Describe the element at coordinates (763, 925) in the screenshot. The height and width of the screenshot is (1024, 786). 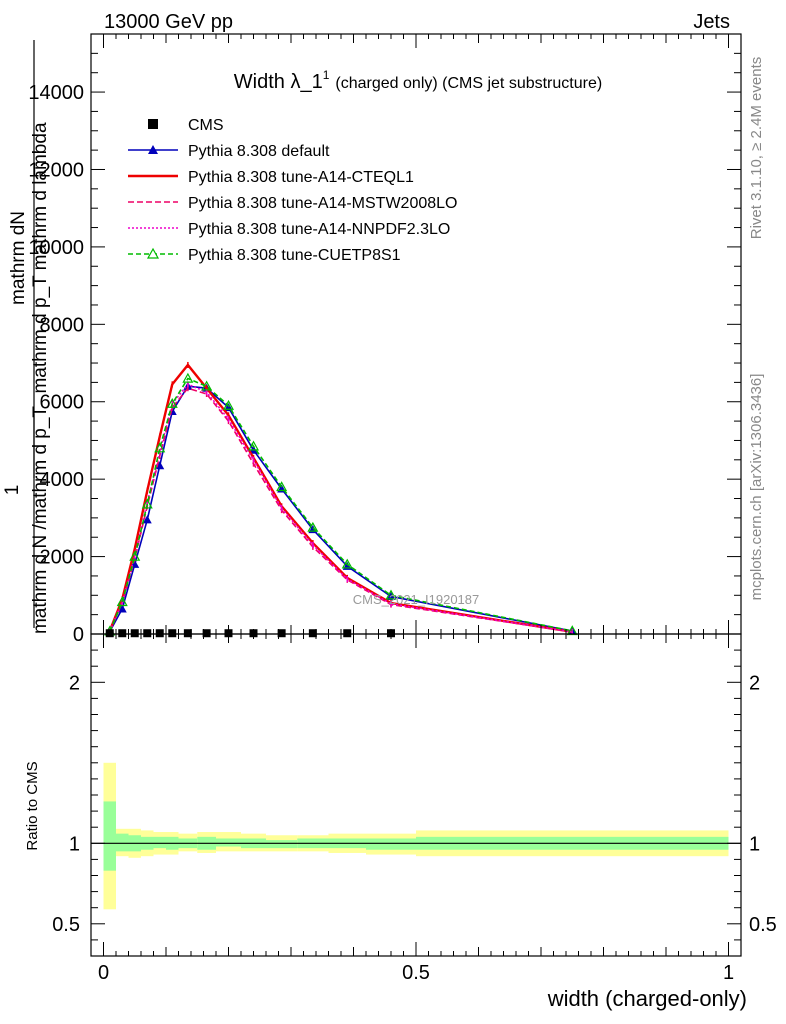
I see `ratio-ytick-label-right-0: 0.5` at that location.